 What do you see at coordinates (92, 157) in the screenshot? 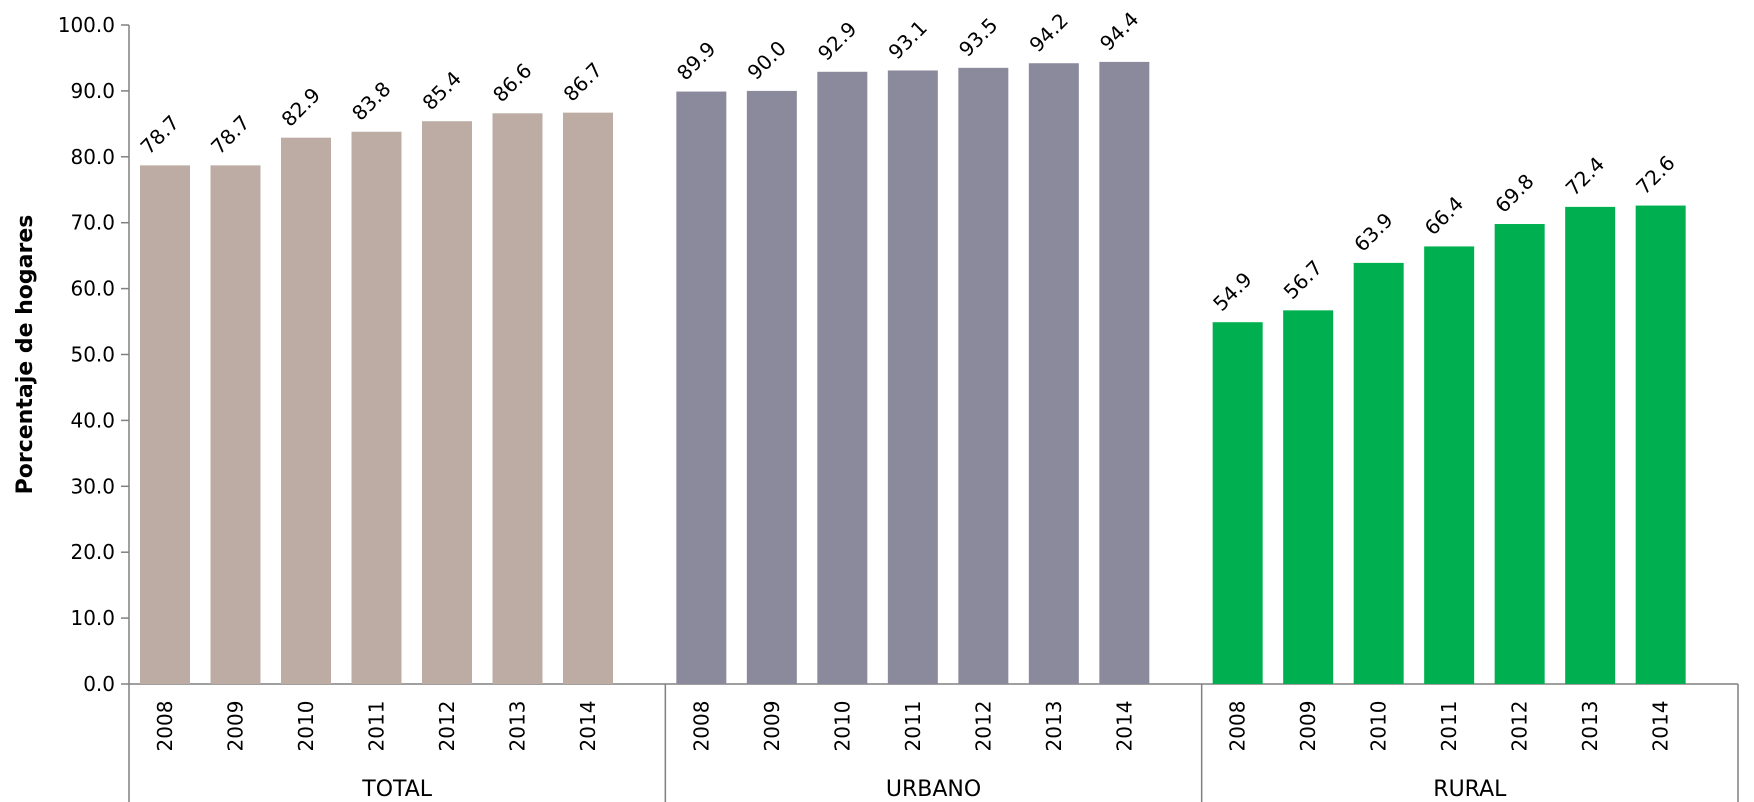
I see `y-tick-label: 80.0` at bounding box center [92, 157].